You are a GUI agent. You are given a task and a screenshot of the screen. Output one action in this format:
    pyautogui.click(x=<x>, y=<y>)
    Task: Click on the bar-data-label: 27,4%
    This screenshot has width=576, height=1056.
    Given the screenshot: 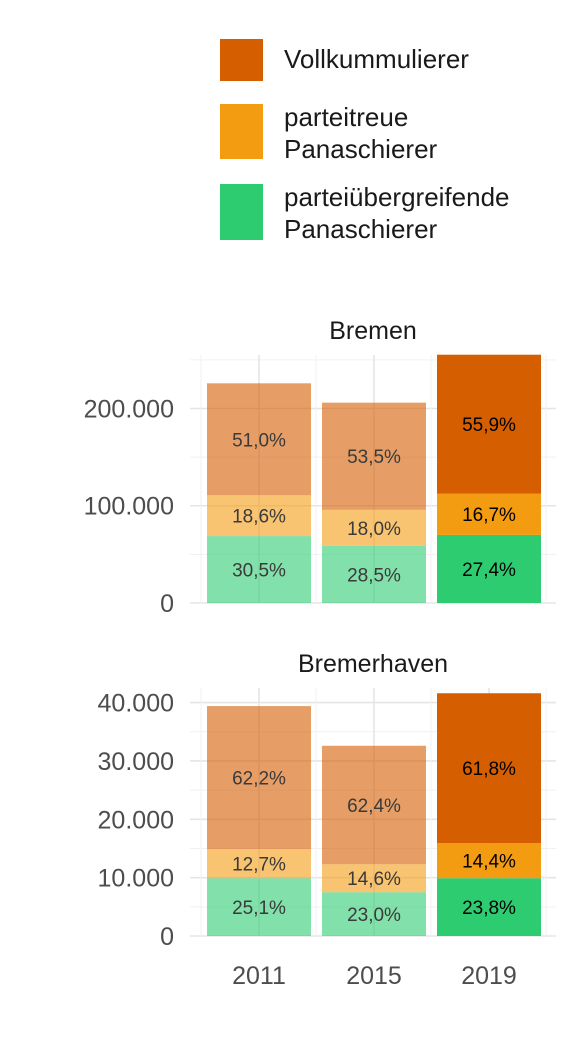 What is the action you would take?
    pyautogui.click(x=489, y=570)
    